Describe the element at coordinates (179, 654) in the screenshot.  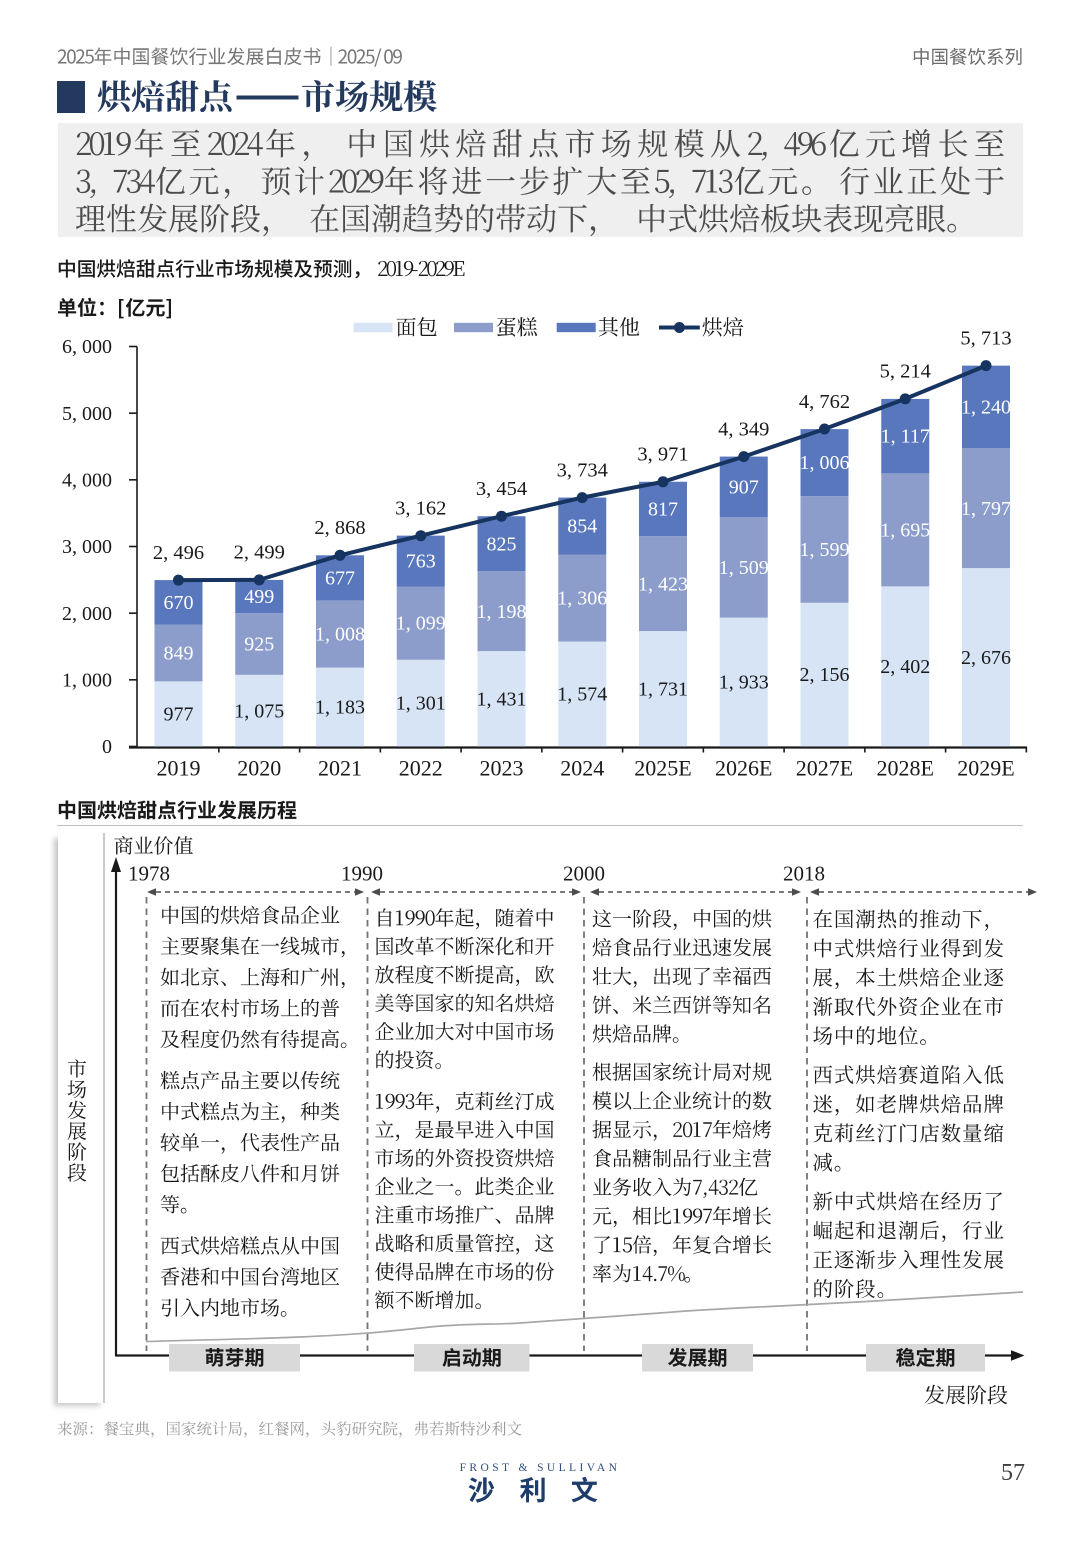
I see `svg-text: 849` at that location.